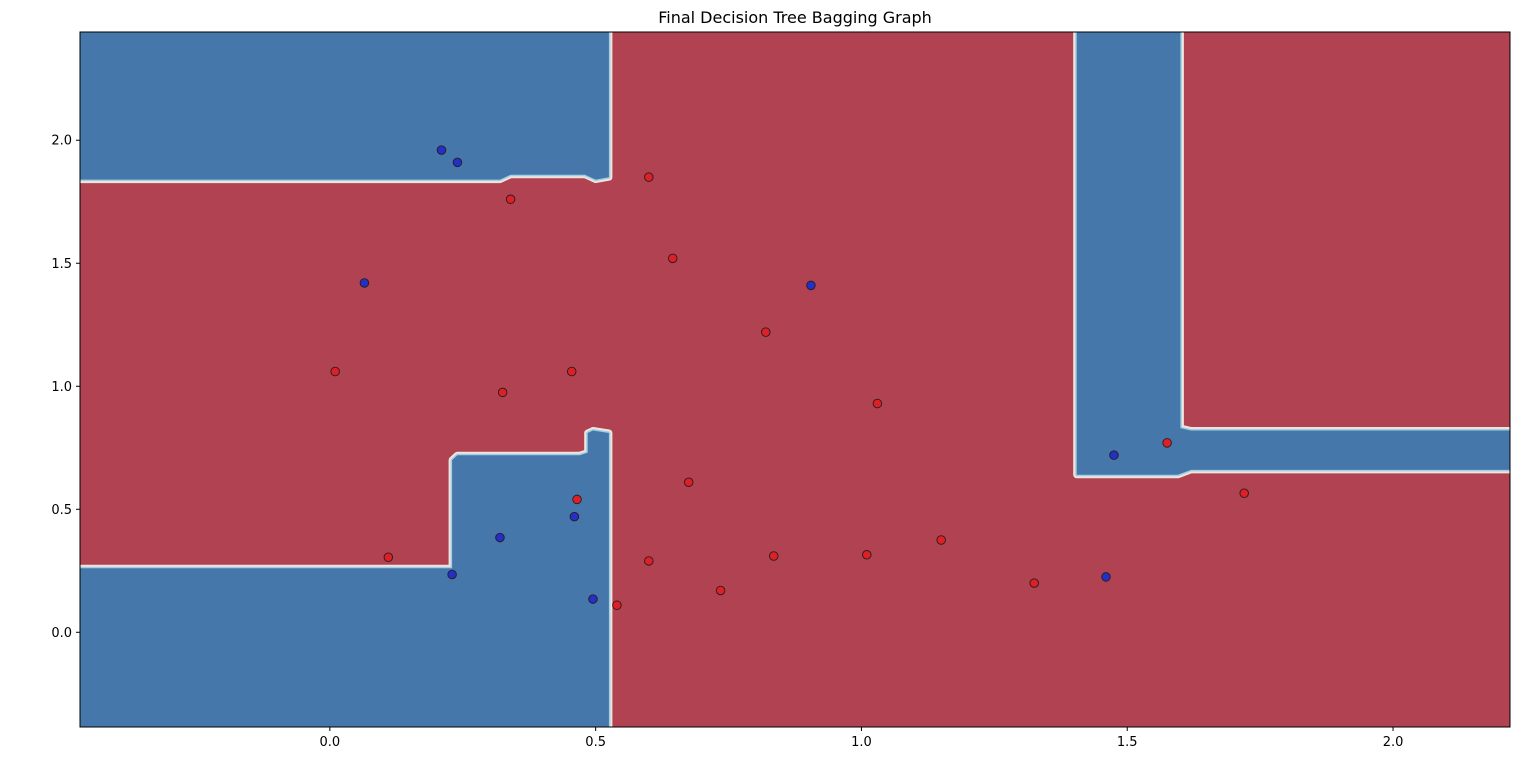 The height and width of the screenshot is (761, 1536). Describe the element at coordinates (1127, 742) in the screenshot. I see `x-tick-label: 1.5` at that location.